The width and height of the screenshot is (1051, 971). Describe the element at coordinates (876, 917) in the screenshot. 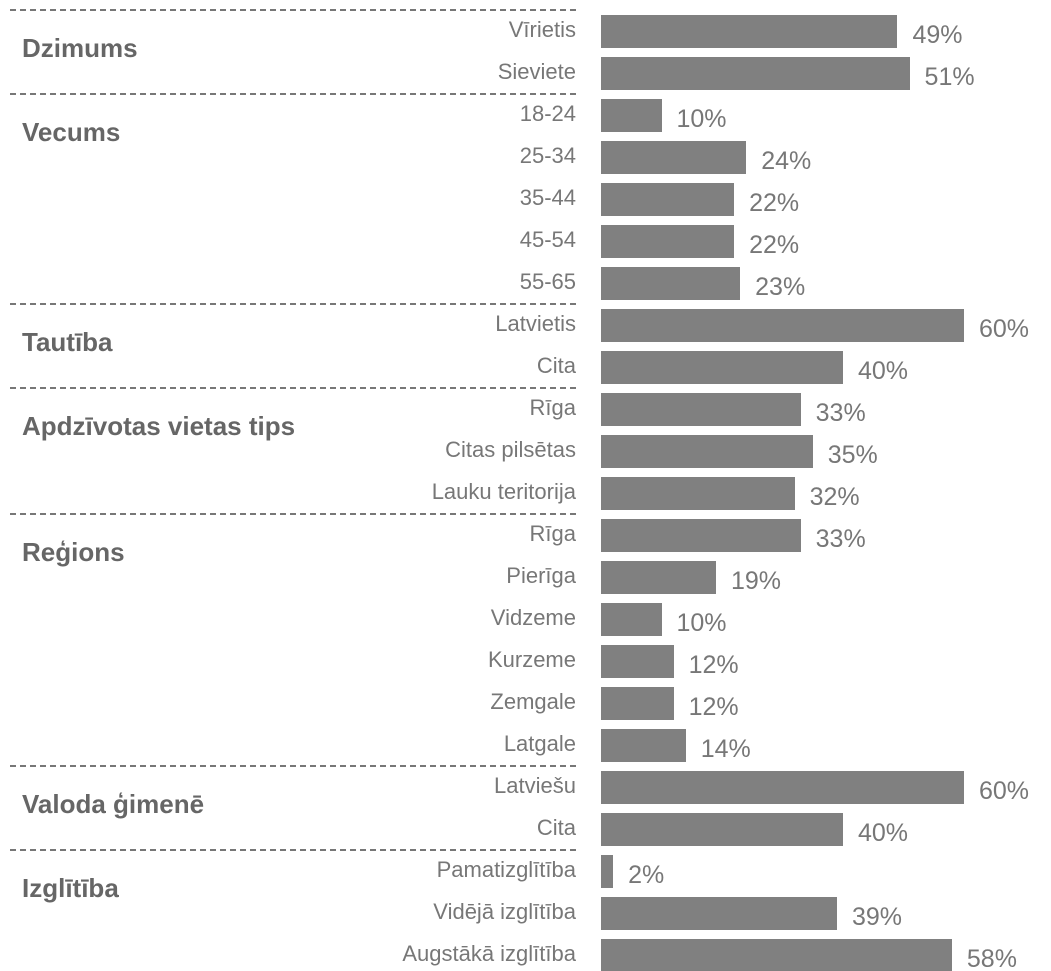

I see `value-label: 39%` at that location.